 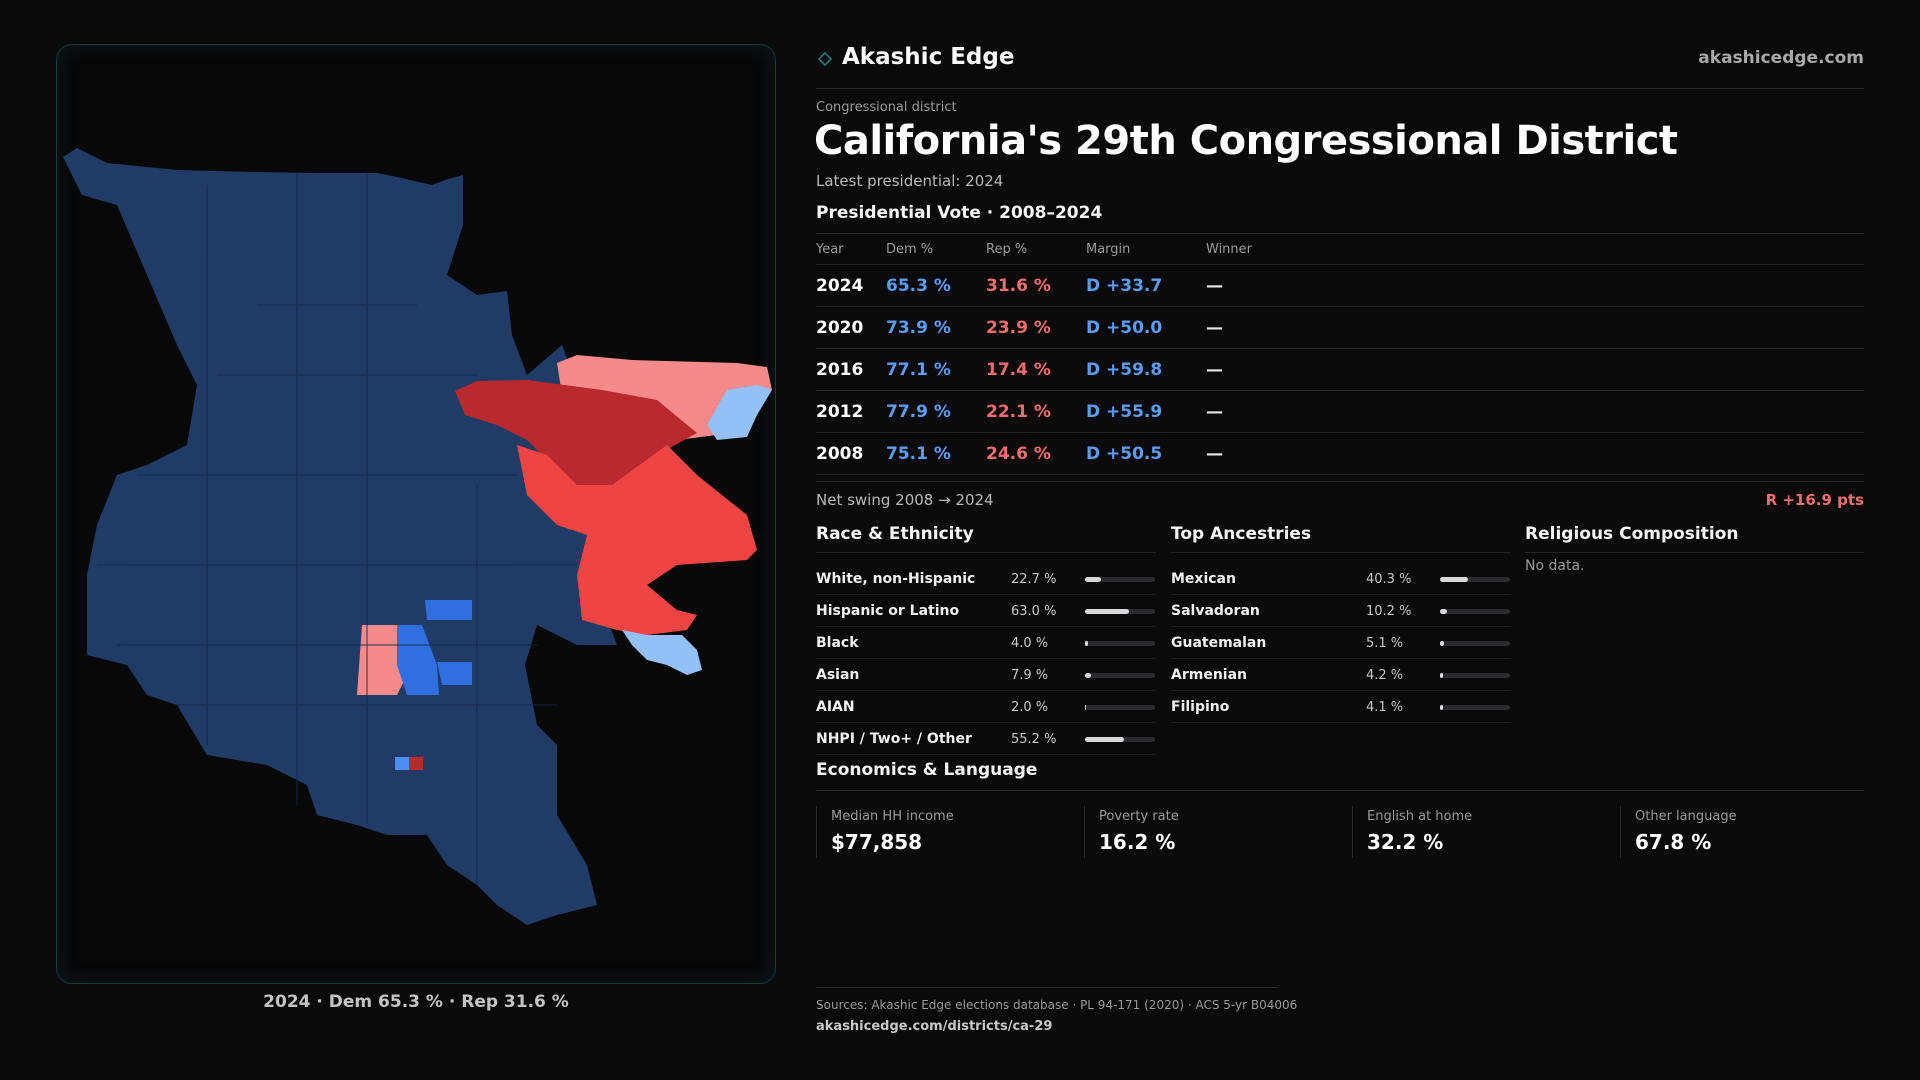 I want to click on precinct-center-blue, so click(x=418, y=660).